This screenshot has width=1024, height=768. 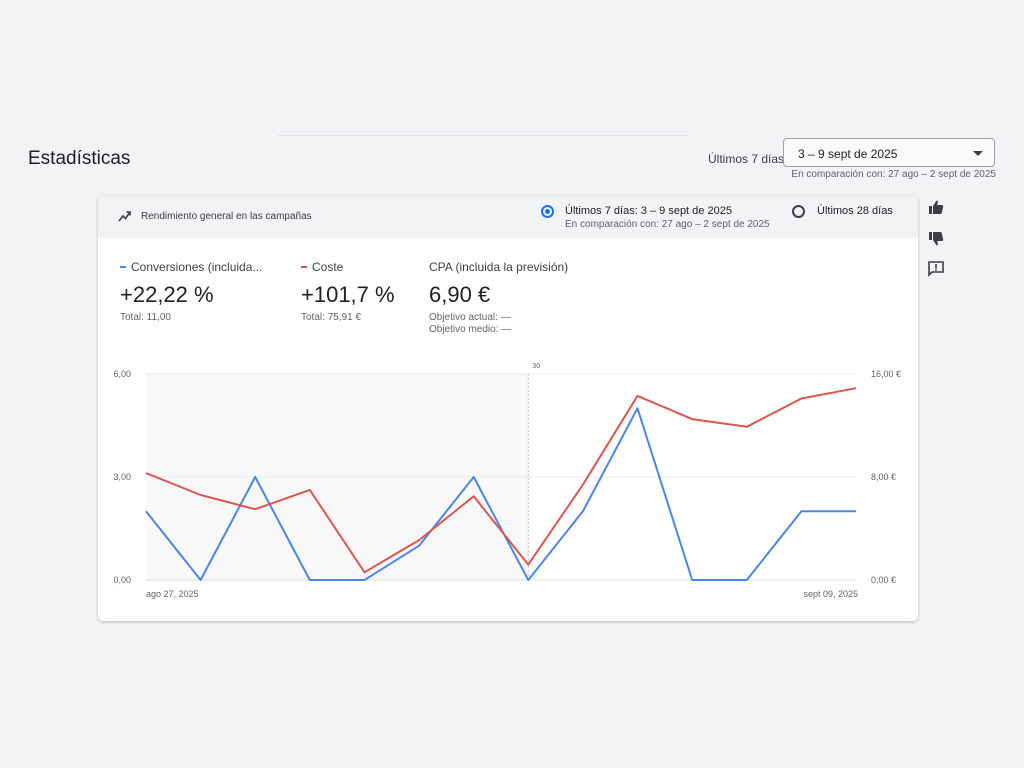 I want to click on metric-cpa-name: CPA (incluida la previsión), so click(x=499, y=267).